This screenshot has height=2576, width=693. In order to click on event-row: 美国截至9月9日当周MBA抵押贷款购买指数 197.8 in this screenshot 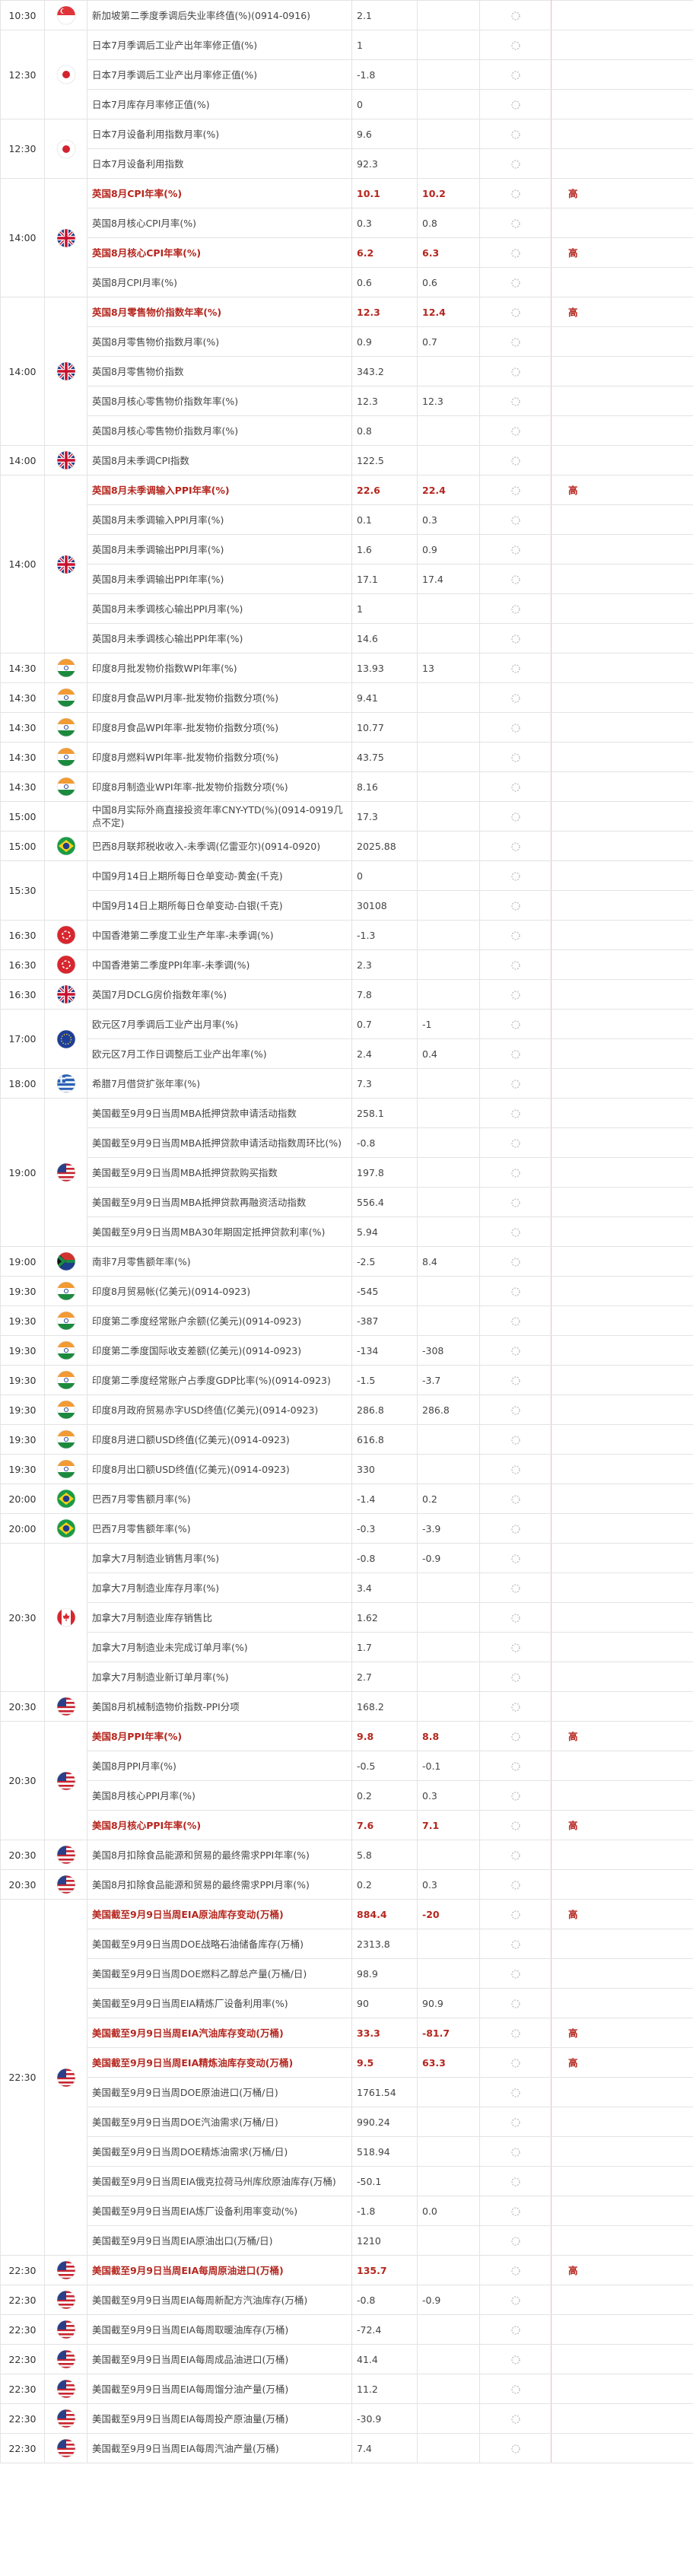, I will do `click(347, 1173)`.